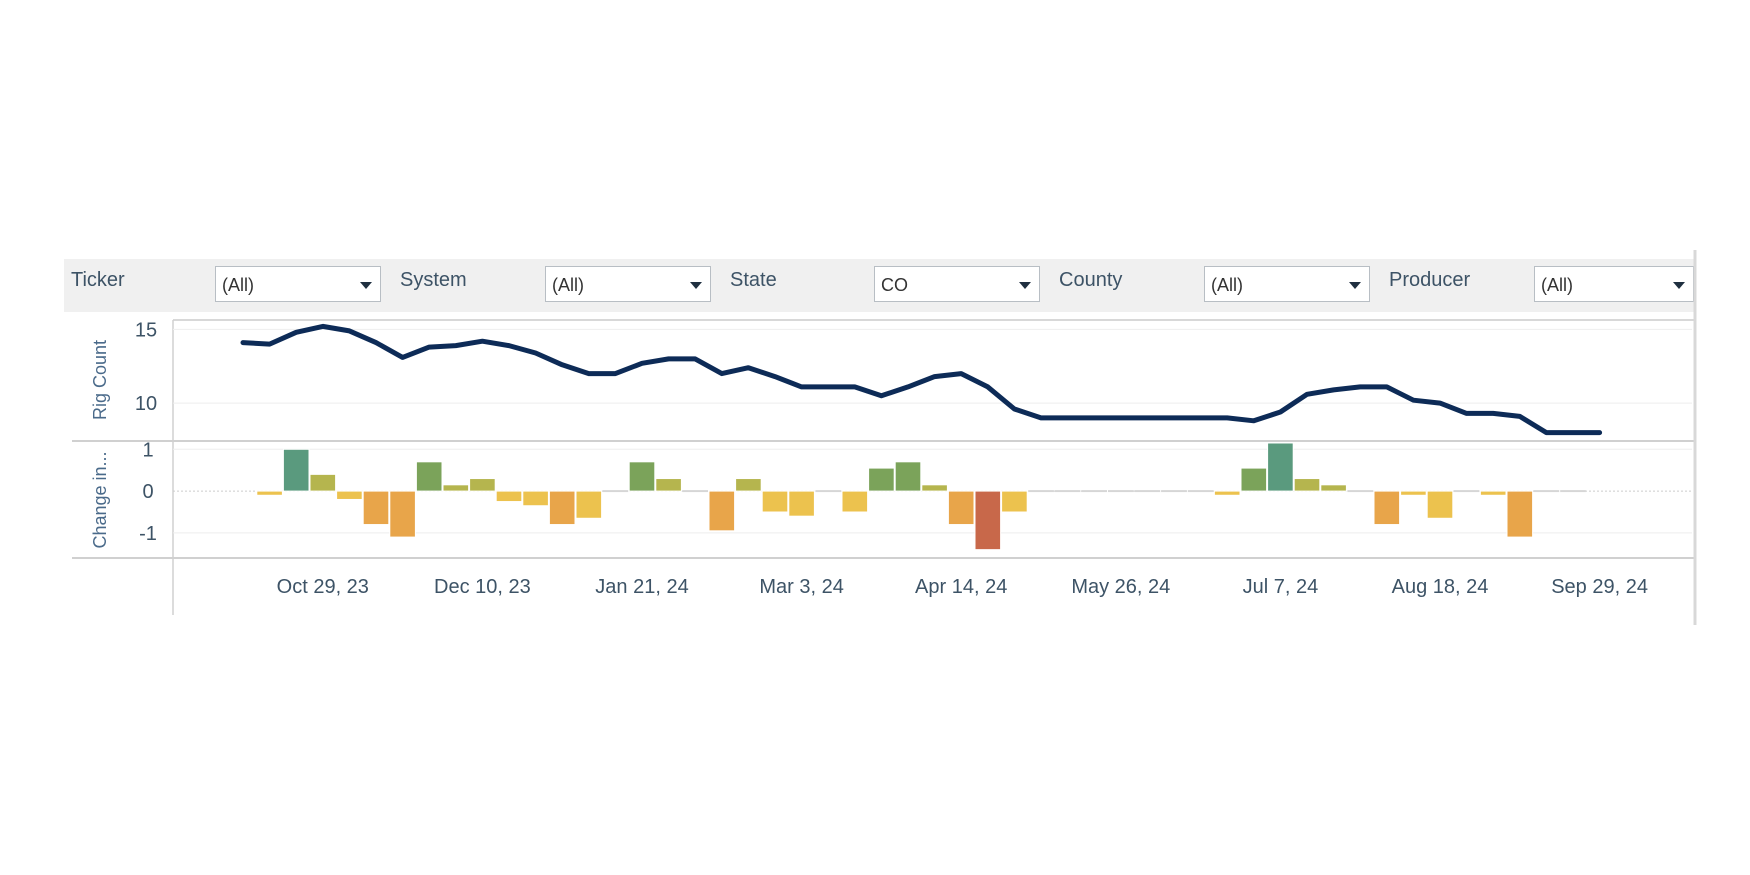 The width and height of the screenshot is (1750, 875). I want to click on y-tick-label: 1, so click(147, 450).